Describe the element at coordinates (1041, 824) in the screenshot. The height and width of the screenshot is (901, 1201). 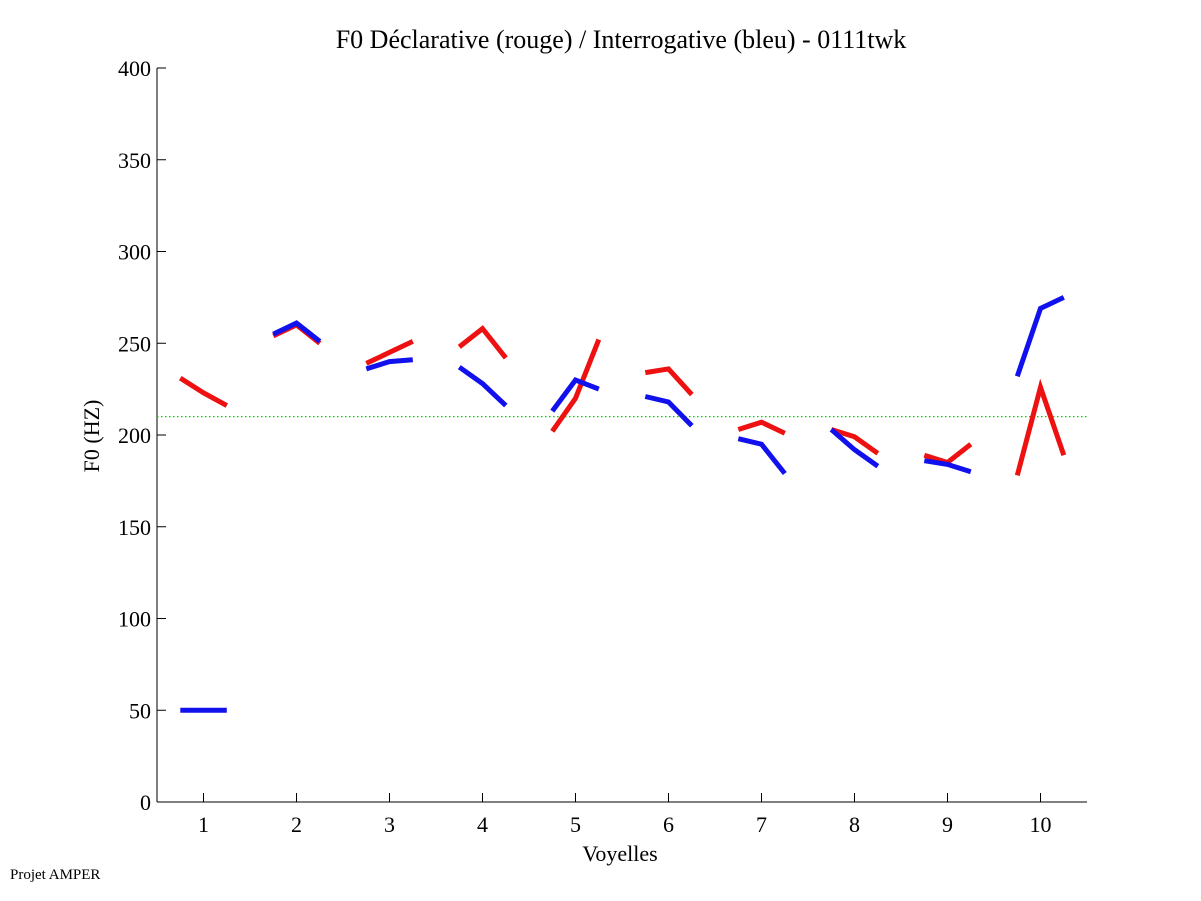
I see `x-tick-label: 10` at that location.